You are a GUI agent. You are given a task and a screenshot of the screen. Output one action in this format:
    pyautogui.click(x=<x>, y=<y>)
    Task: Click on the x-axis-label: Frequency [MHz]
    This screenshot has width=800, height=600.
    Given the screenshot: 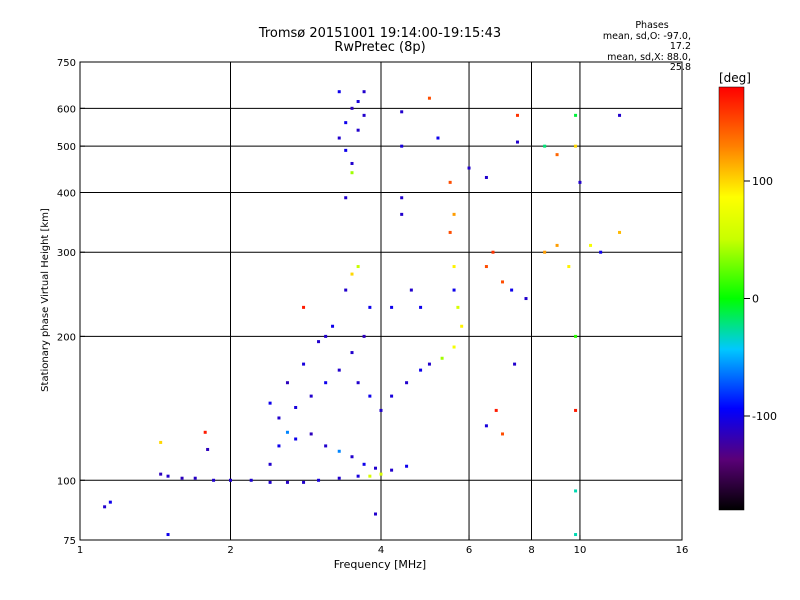 What is the action you would take?
    pyautogui.click(x=380, y=564)
    